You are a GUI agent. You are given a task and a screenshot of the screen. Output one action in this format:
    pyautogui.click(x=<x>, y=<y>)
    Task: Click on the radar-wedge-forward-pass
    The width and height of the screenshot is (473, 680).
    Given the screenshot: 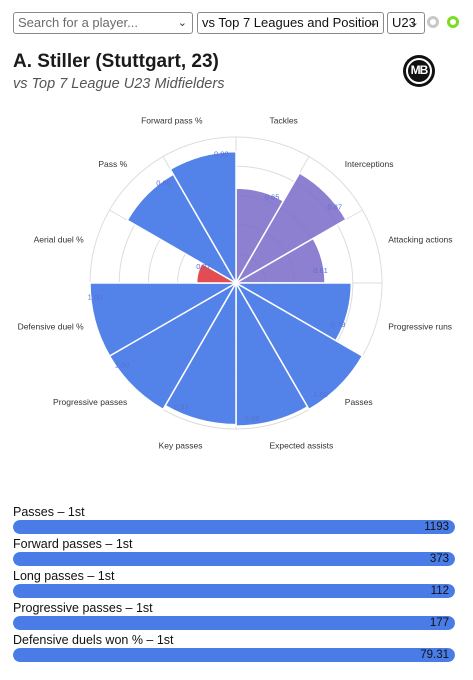 What is the action you would take?
    pyautogui.click(x=203, y=218)
    